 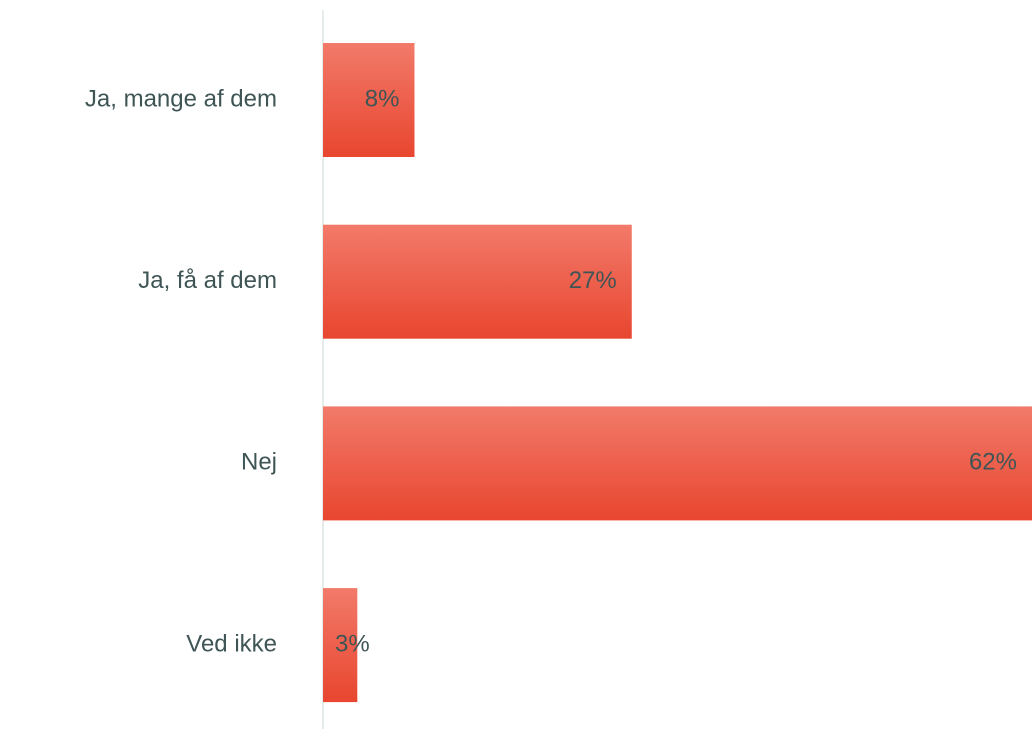 What do you see at coordinates (259, 462) in the screenshot?
I see `category-label: Nej` at bounding box center [259, 462].